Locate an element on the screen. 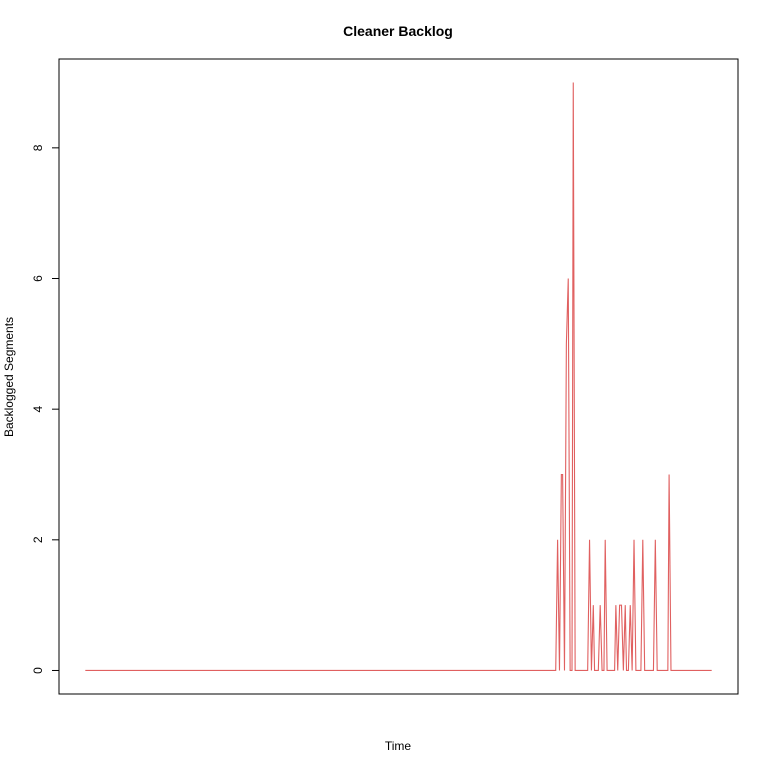  y-tick-label: 4 is located at coordinates (38, 409).